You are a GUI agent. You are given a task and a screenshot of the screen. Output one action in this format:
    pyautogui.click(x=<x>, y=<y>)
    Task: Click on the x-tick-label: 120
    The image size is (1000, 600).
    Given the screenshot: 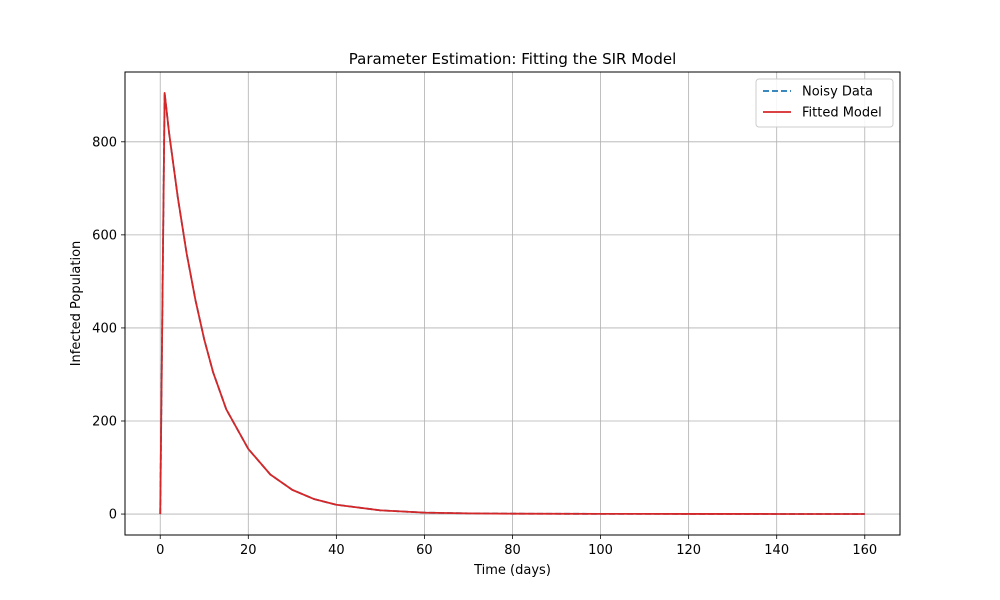 What is the action you would take?
    pyautogui.click(x=688, y=550)
    